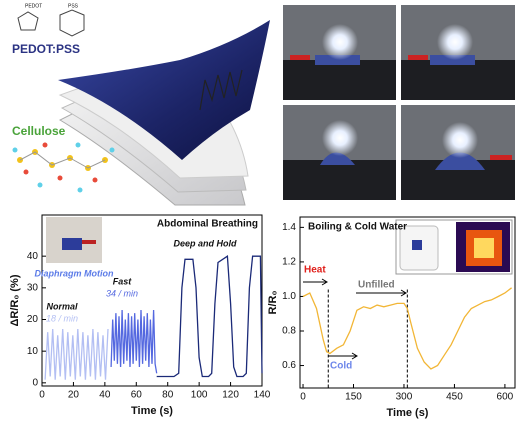 Image resolution: width=520 pixels, height=423 pixels. Describe the element at coordinates (315, 270) in the screenshot. I see `annotation: Heat` at that location.